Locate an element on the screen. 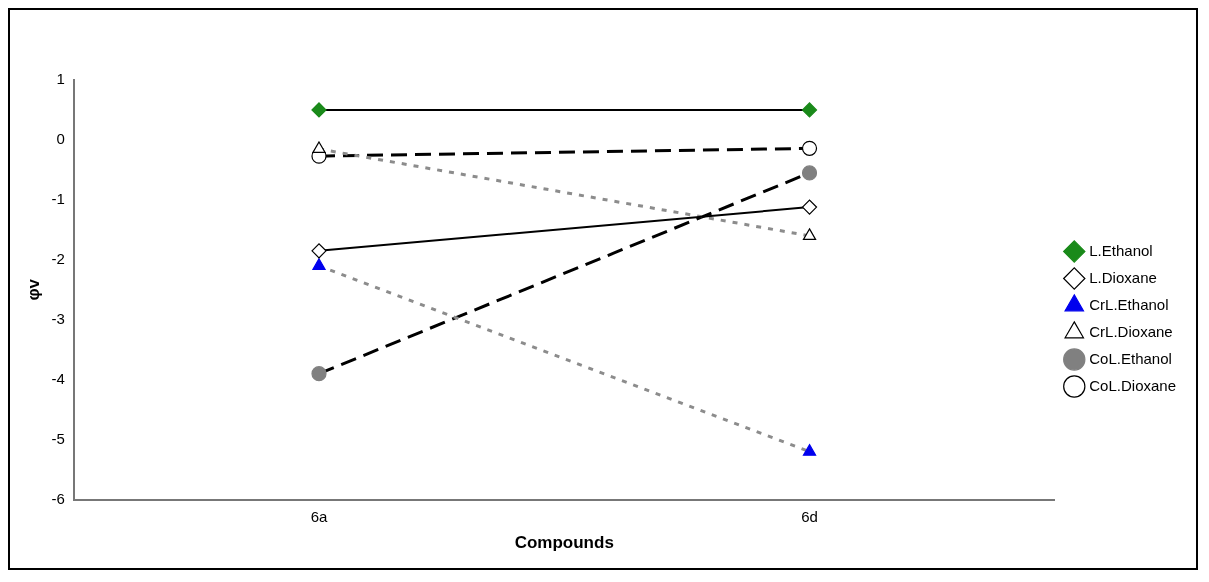 This screenshot has height=582, width=1209. y-tick-label: -3 is located at coordinates (58, 318).